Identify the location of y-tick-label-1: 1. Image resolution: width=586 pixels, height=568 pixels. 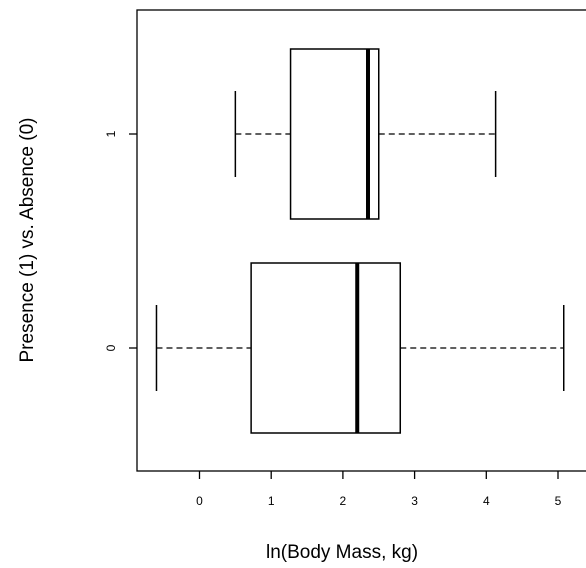
(111, 133).